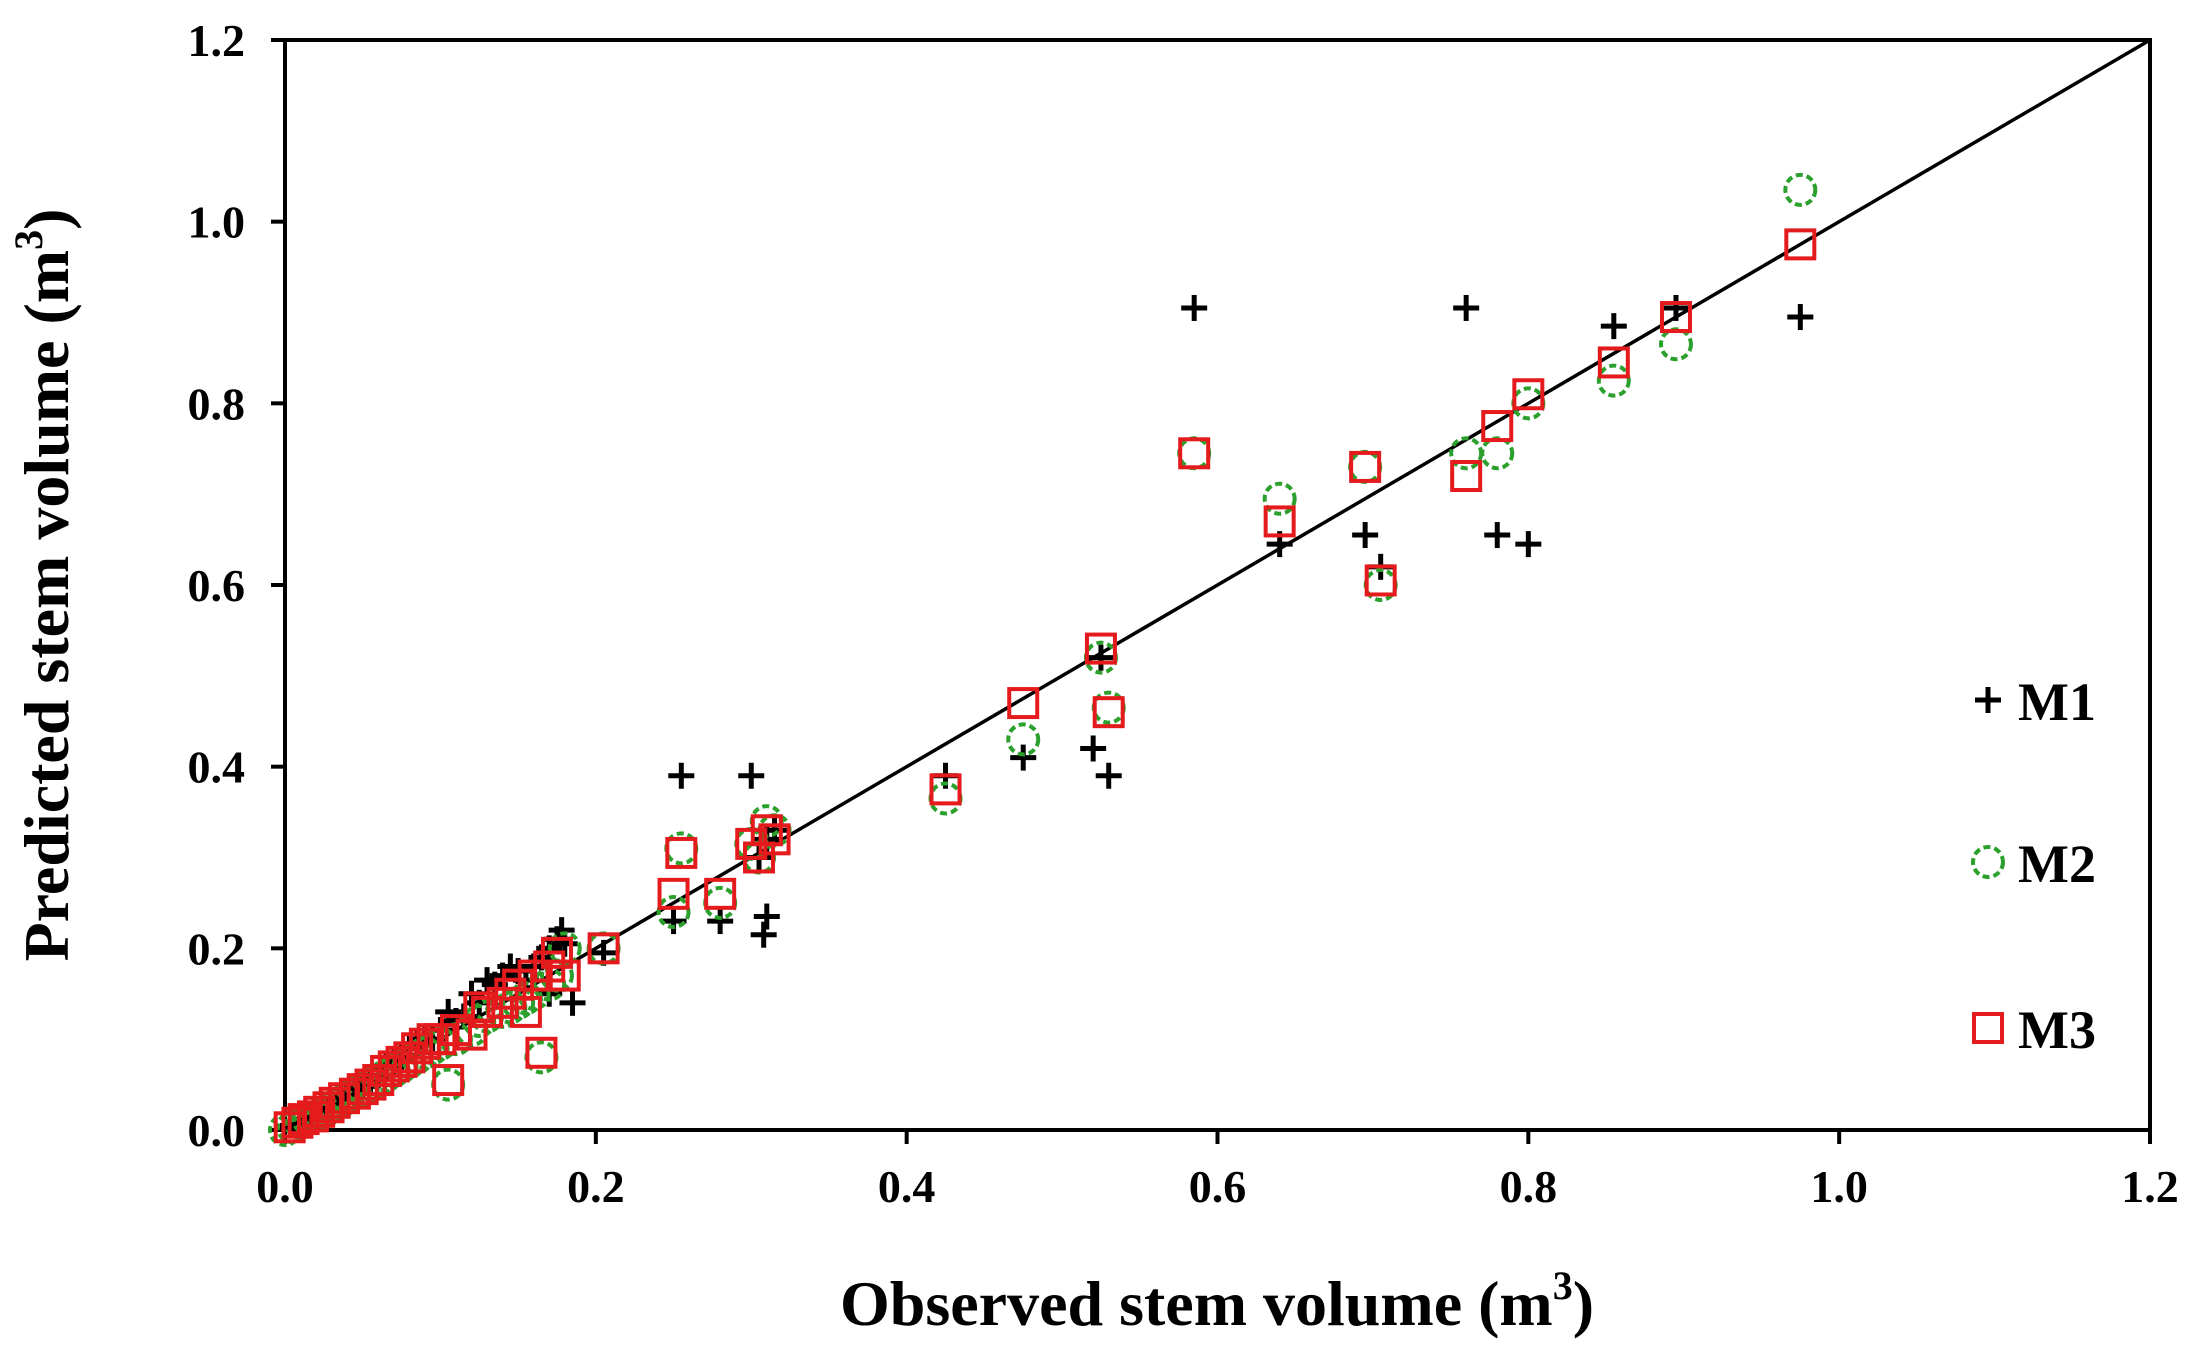 This screenshot has height=1353, width=2197. I want to click on legend-label-m3: M3, so click(2057, 1030).